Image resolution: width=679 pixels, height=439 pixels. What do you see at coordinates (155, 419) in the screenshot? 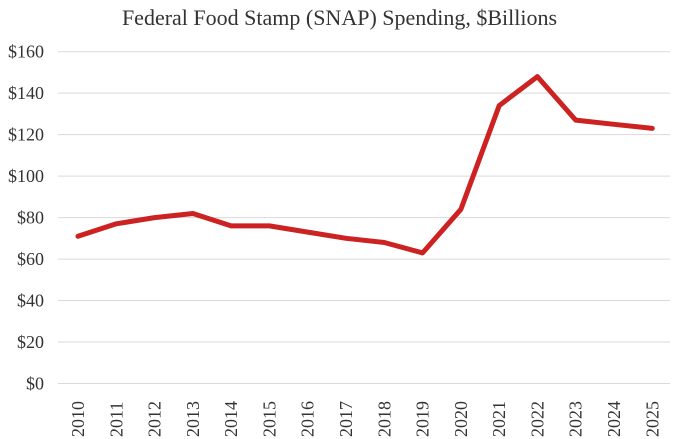
I see `x-axis-tick-label: 2012` at bounding box center [155, 419].